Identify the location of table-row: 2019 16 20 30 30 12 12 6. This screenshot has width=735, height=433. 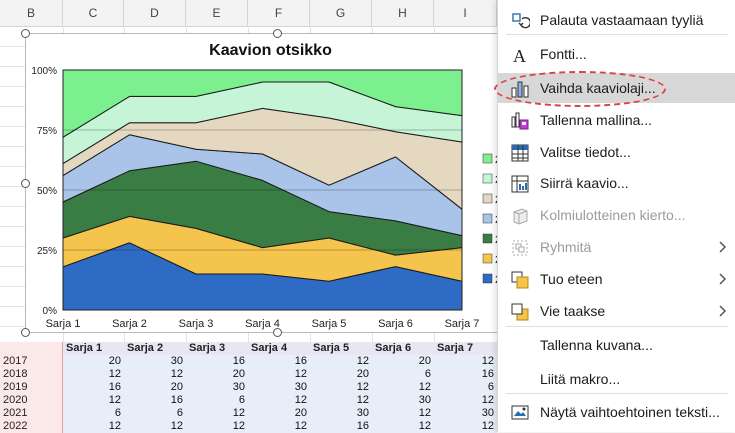
(248, 387).